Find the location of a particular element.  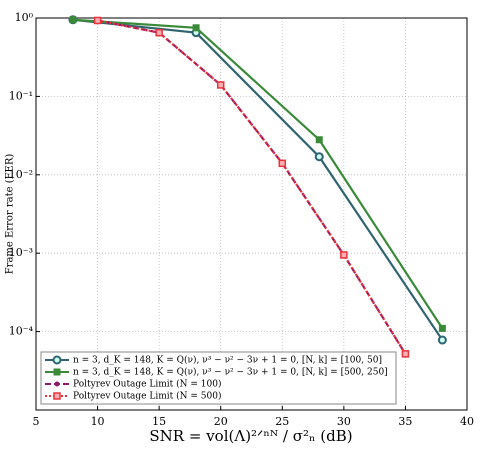

y-axis-label: Frame Error rate (FER) is located at coordinates (10, 214).